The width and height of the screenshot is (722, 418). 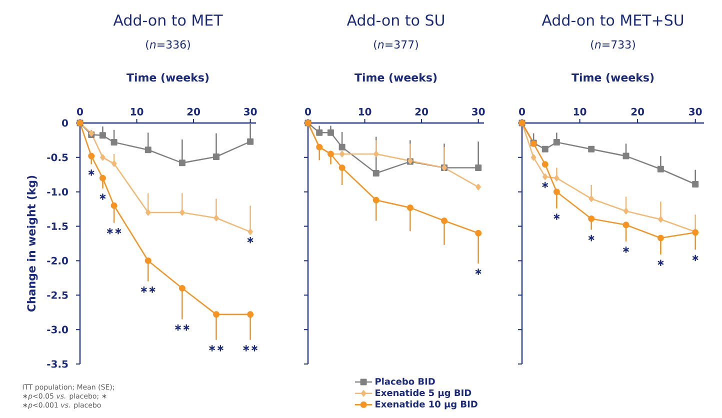 I want to click on legend-label: Exenatide 5 µg BID, so click(x=424, y=393).